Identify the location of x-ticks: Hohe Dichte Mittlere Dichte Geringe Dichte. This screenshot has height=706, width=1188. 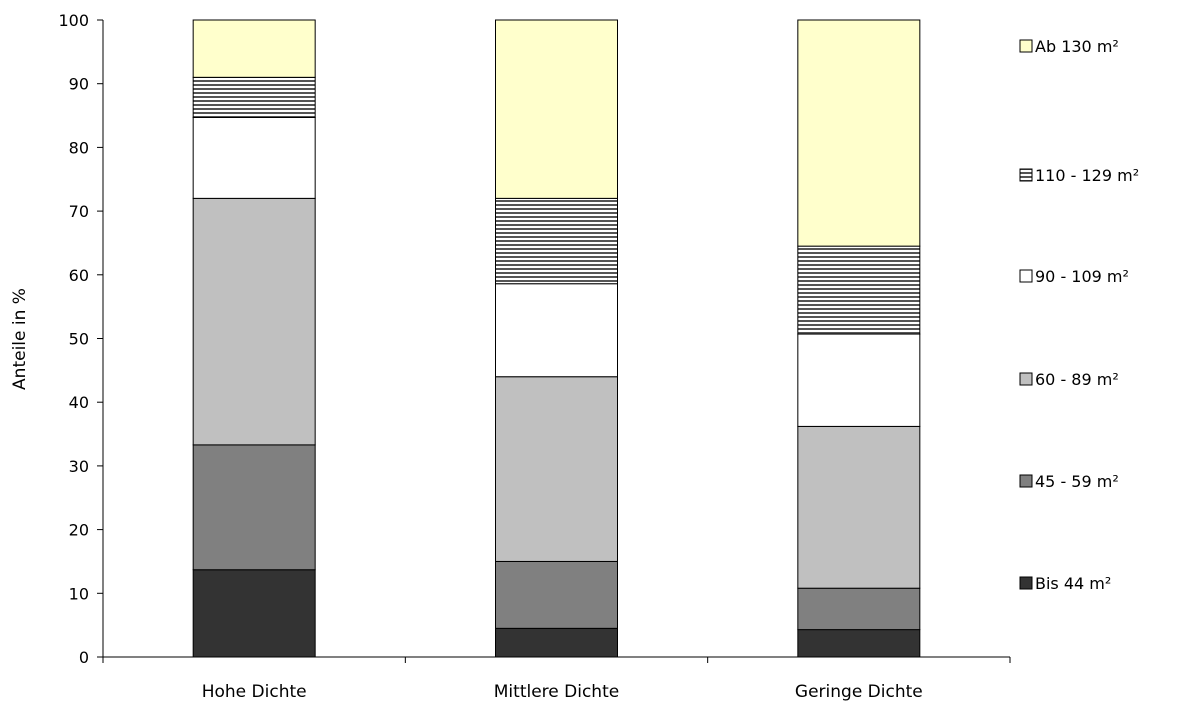
(556, 679).